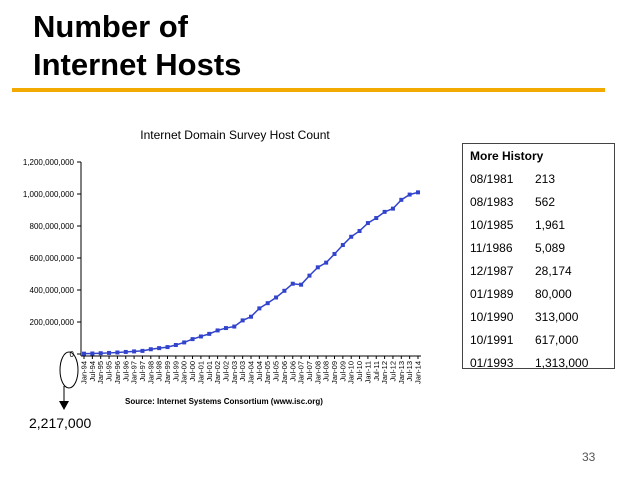 The width and height of the screenshot is (640, 480). What do you see at coordinates (84, 372) in the screenshot?
I see `x-tick-label: Jan-94` at bounding box center [84, 372].